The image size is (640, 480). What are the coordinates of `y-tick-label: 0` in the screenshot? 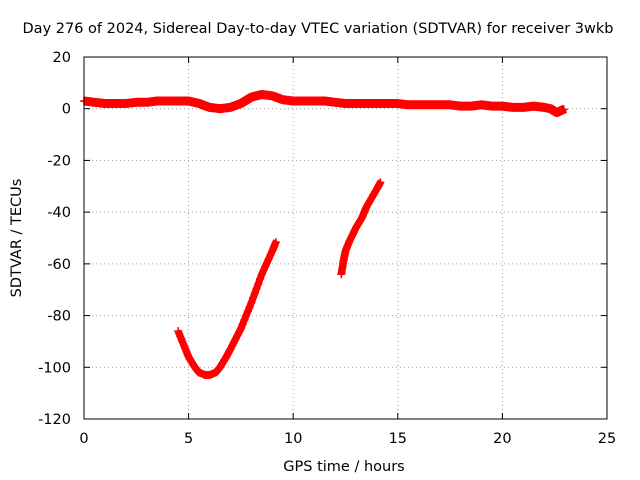 It's located at (66, 110).